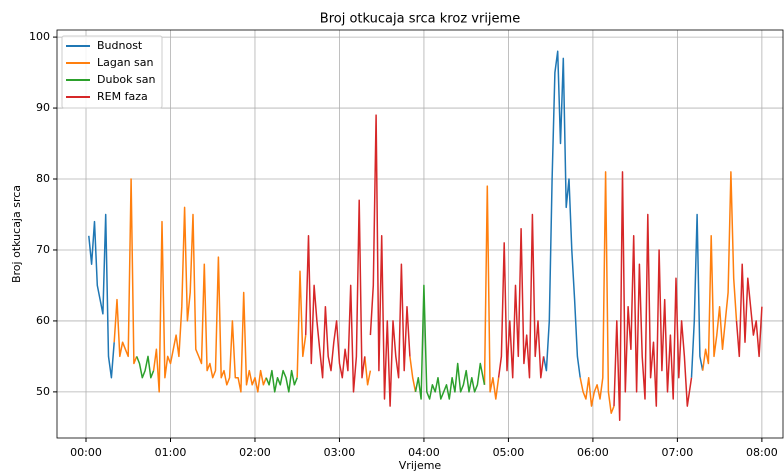 The height and width of the screenshot is (472, 784). Describe the element at coordinates (762, 452) in the screenshot. I see `x-tick-label: 08:00` at that location.